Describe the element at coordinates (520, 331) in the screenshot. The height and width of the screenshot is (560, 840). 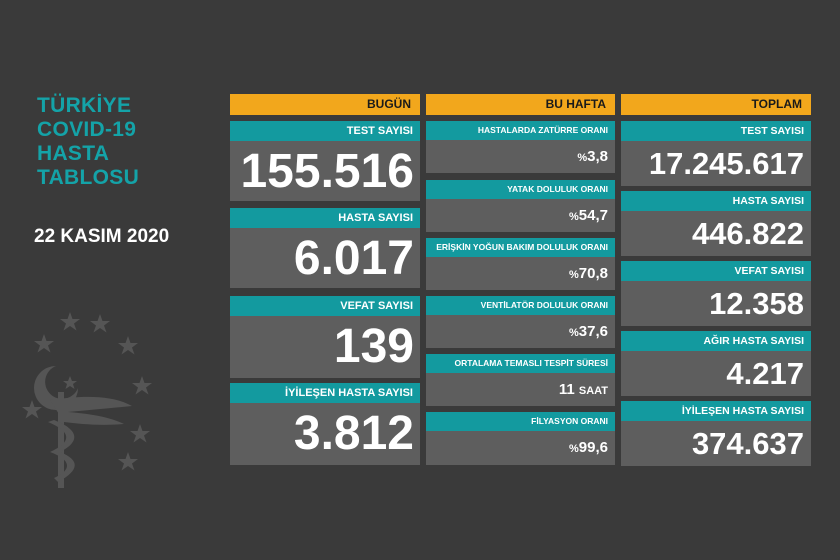
I see `card-value: %37,6` at that location.